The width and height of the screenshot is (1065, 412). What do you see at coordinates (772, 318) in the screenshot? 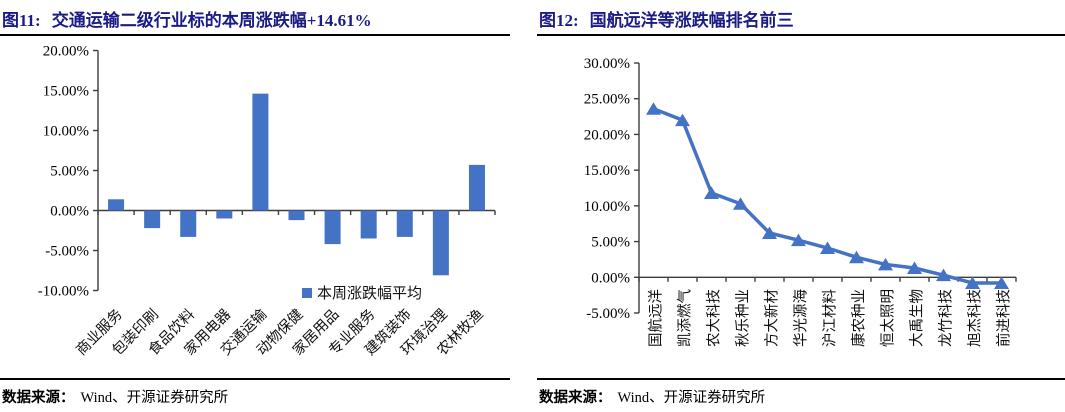
I see `x-category-label: 方大新材` at bounding box center [772, 318].